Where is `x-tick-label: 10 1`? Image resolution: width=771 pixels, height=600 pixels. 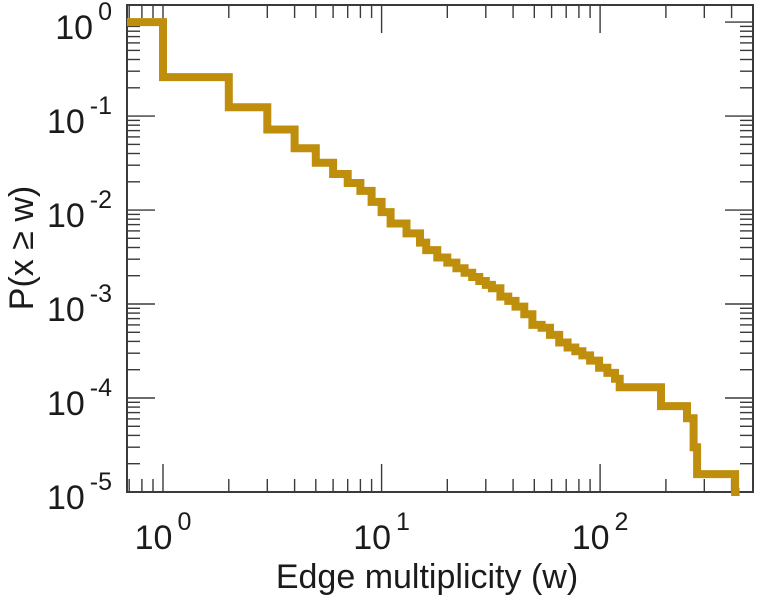 x-tick-label: 10 1 is located at coordinates (381, 532).